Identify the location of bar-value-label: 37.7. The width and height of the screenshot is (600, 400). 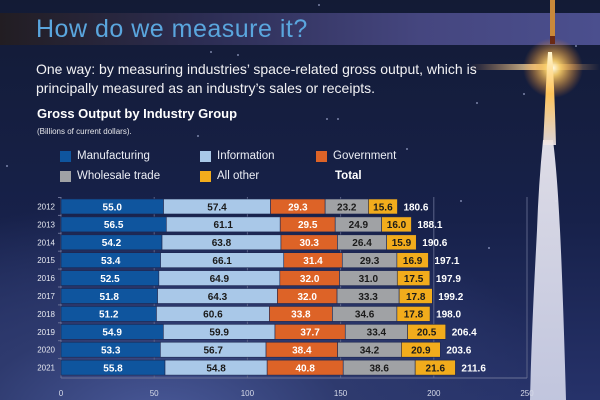
(310, 333).